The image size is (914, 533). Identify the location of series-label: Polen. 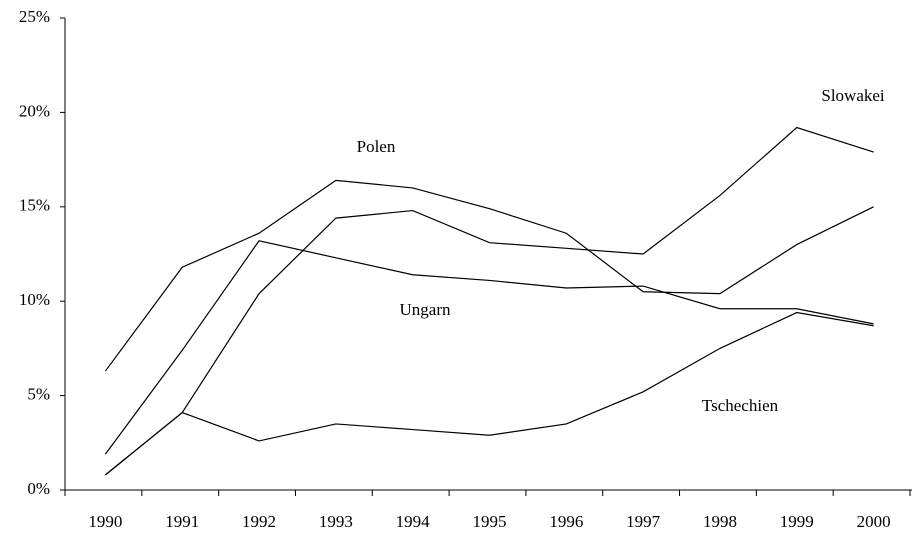
(376, 146).